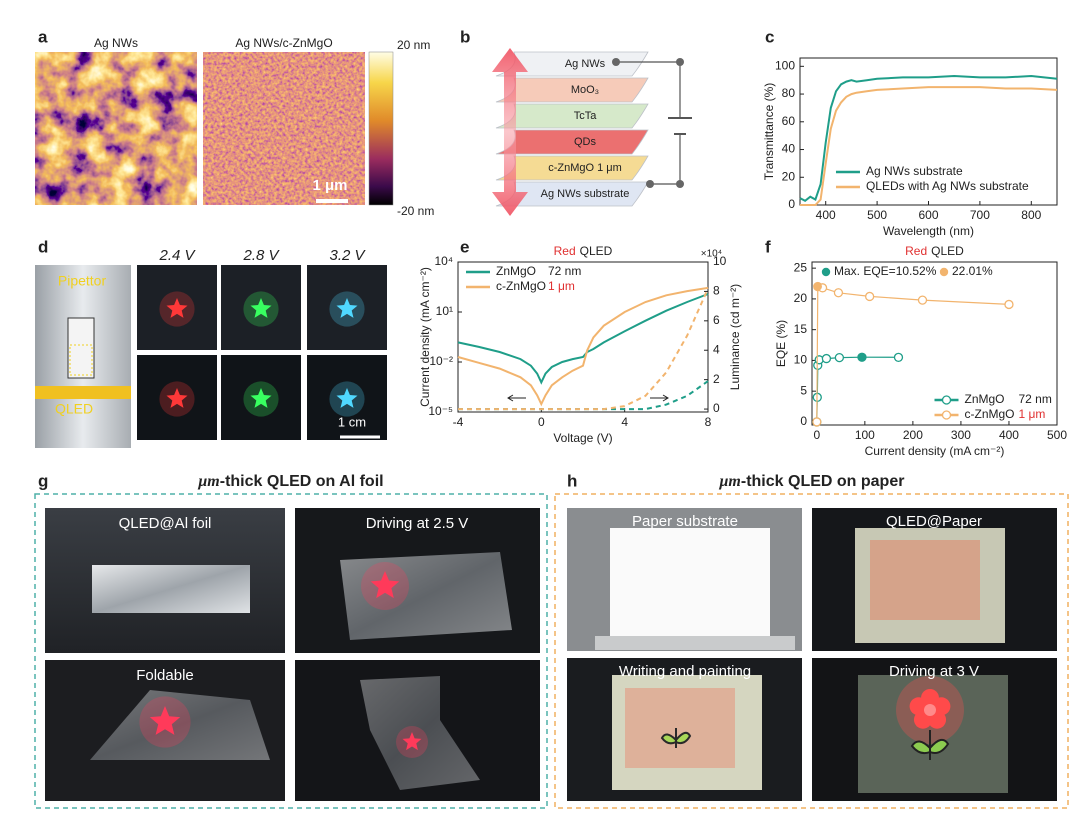 This screenshot has width=1080, height=831. What do you see at coordinates (538, 271) in the screenshot?
I see `legend-entry: ZnMgO 72 nm` at bounding box center [538, 271].